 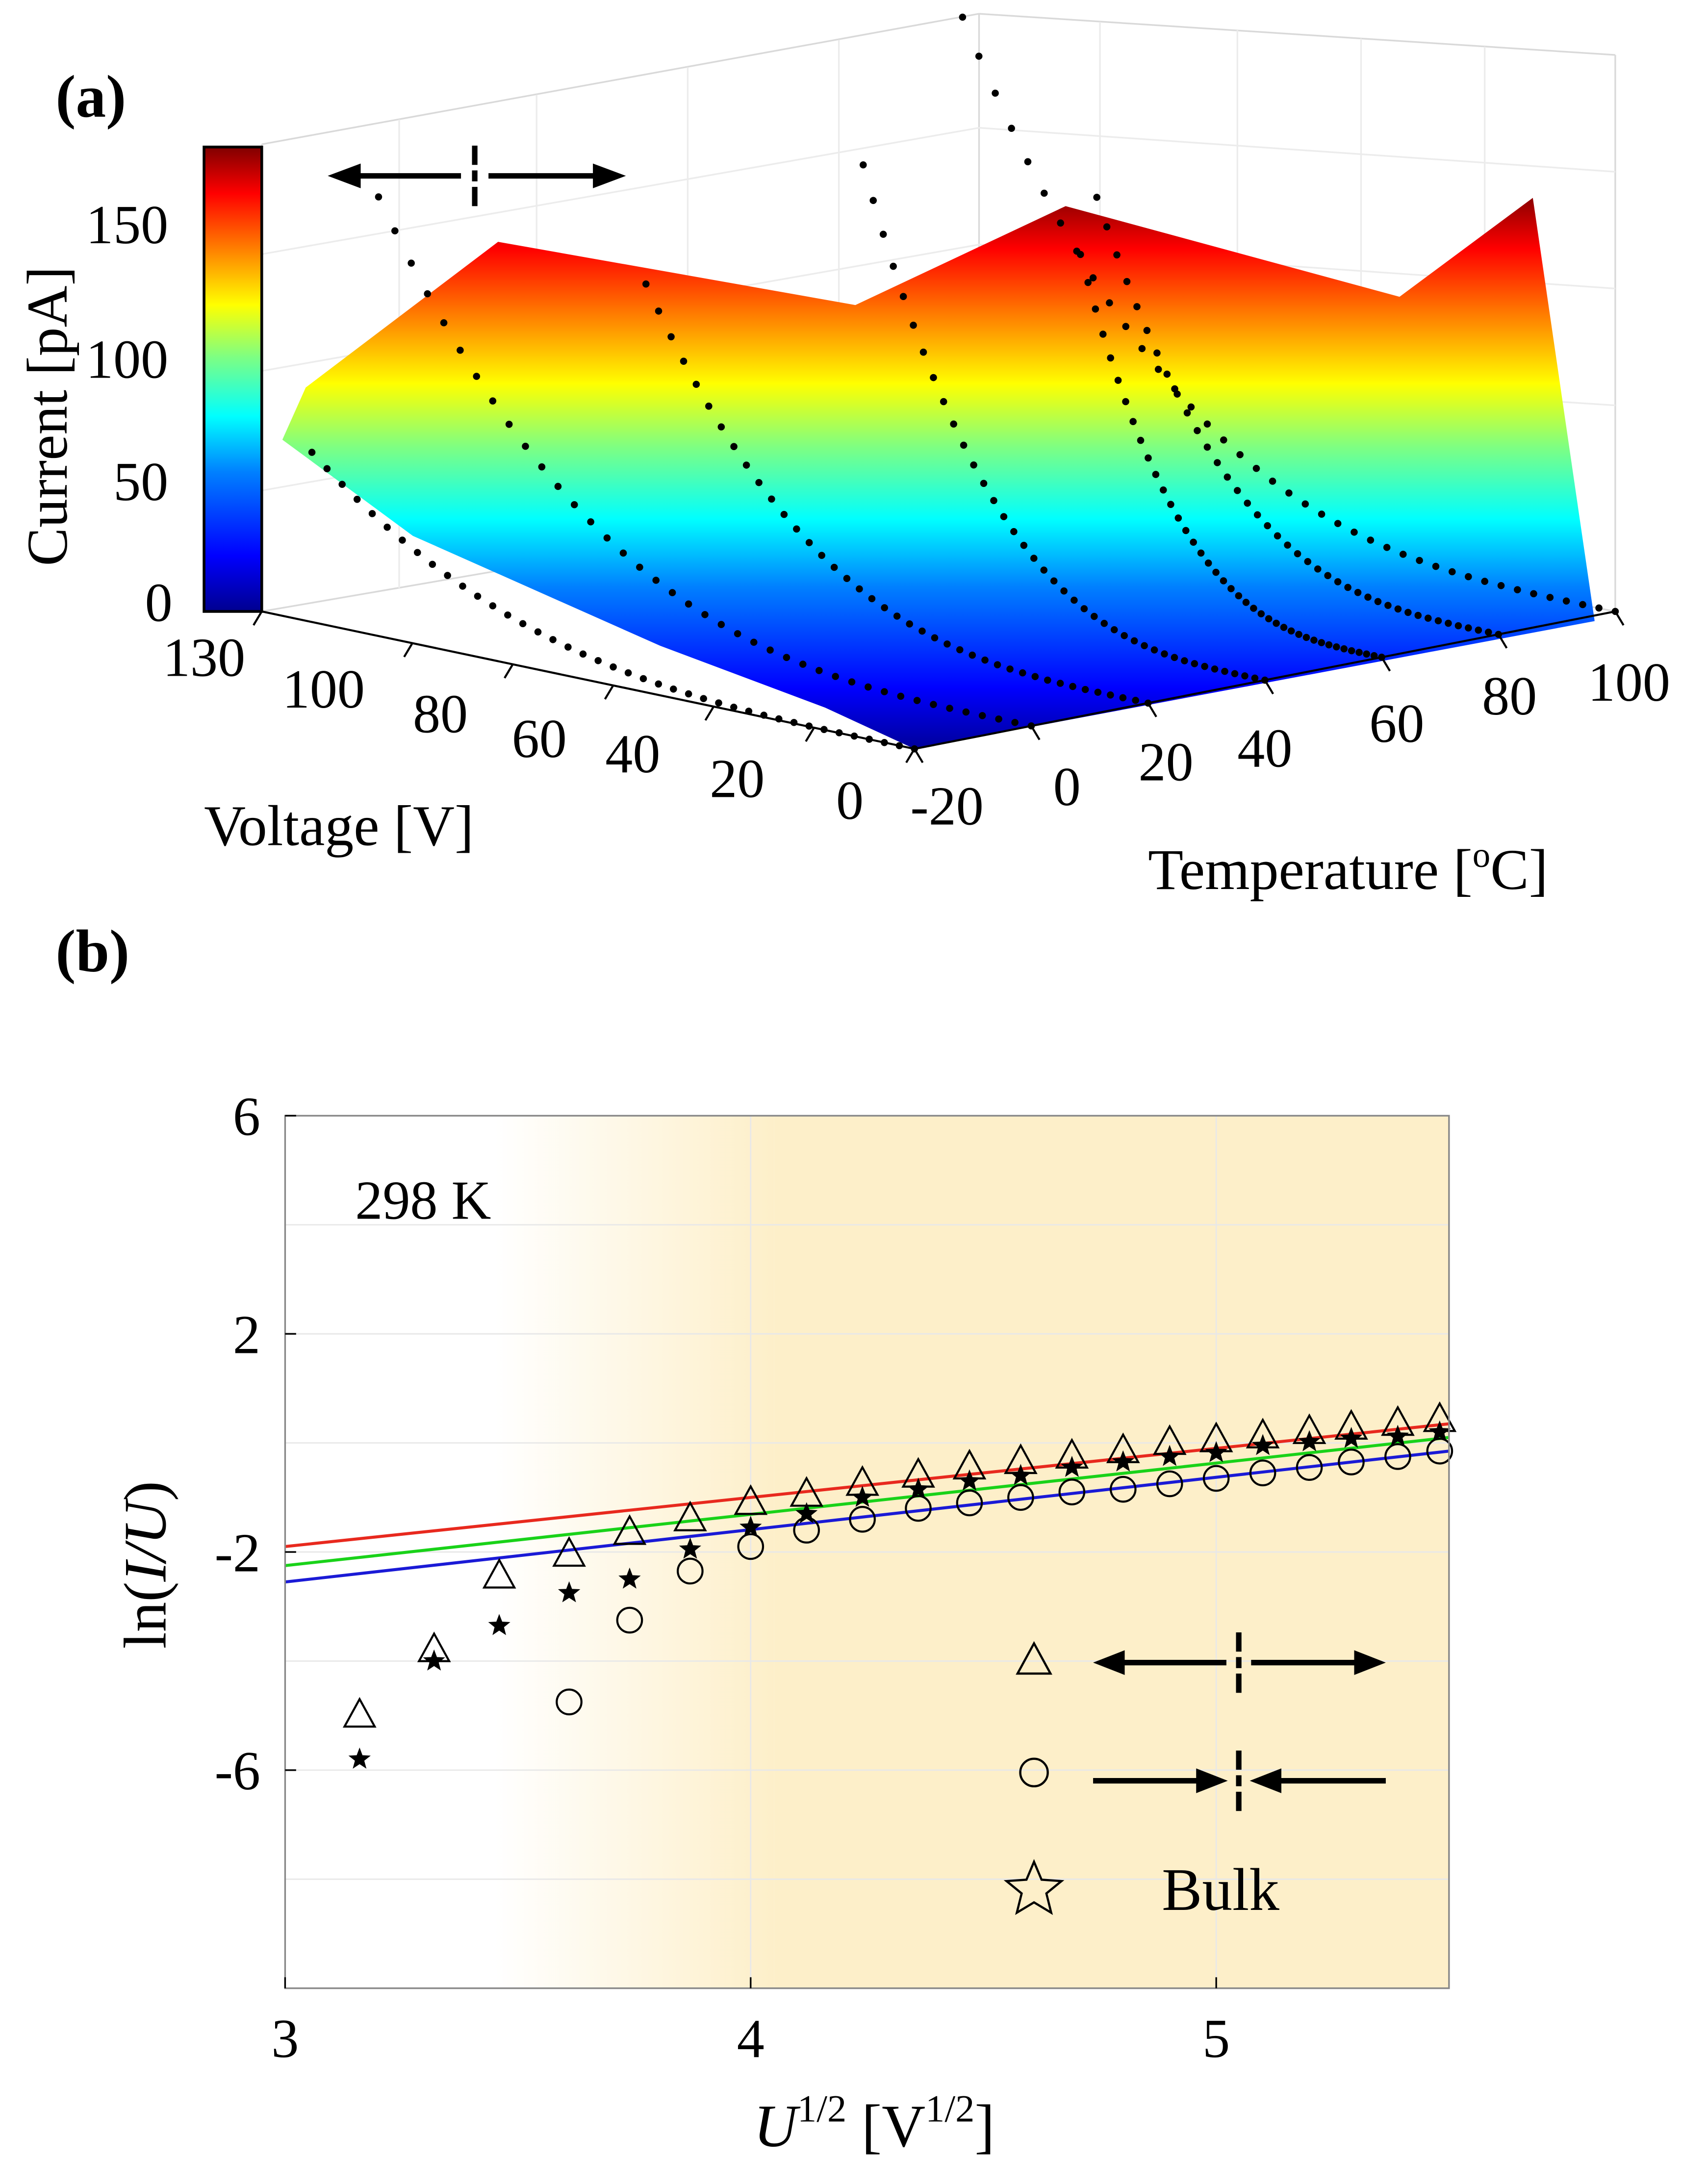 I want to click on colorbar-tick-label: 150, so click(x=127, y=225).